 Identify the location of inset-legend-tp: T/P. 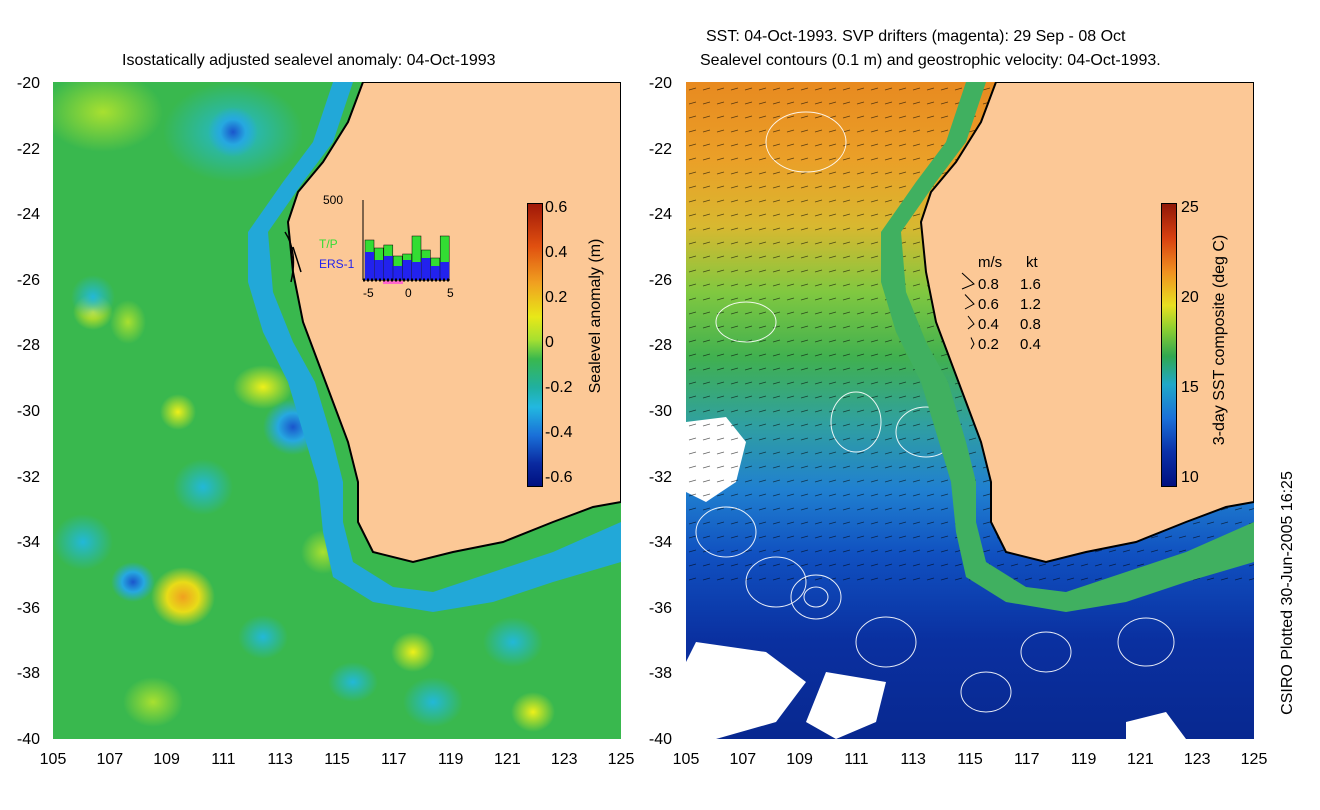
(328, 244).